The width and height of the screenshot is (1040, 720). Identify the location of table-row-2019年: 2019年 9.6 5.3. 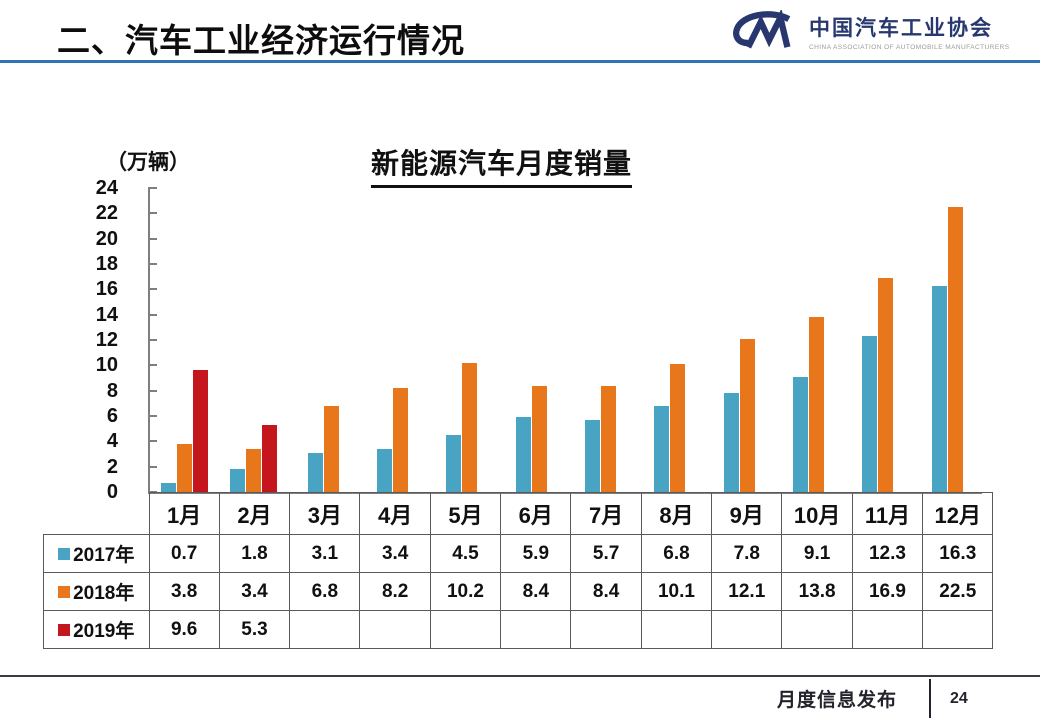
(518, 629).